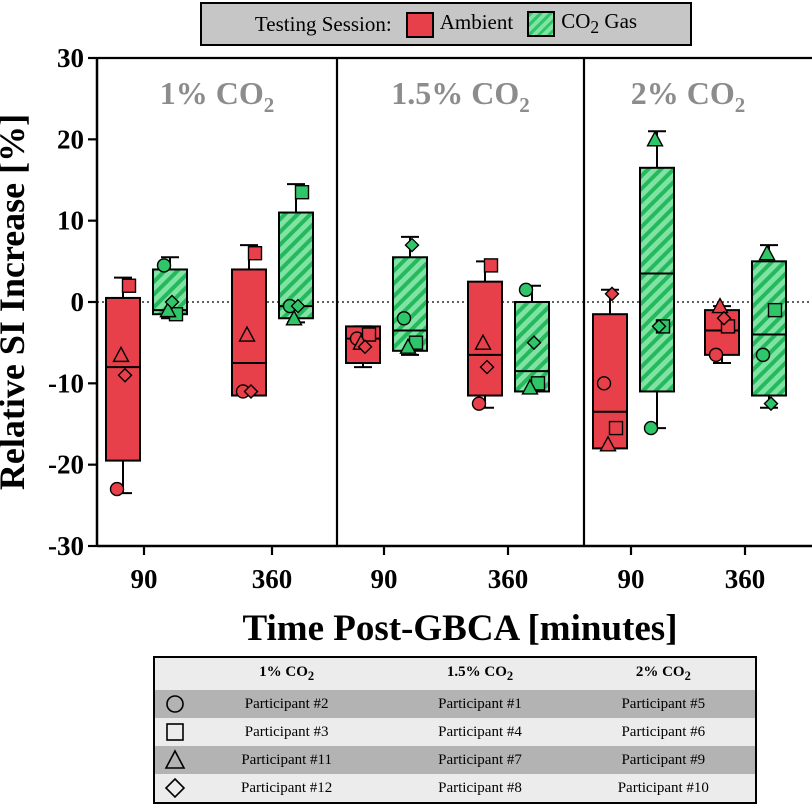  What do you see at coordinates (476, 22) in the screenshot?
I see `legend-ambient-label: Ambient` at bounding box center [476, 22].